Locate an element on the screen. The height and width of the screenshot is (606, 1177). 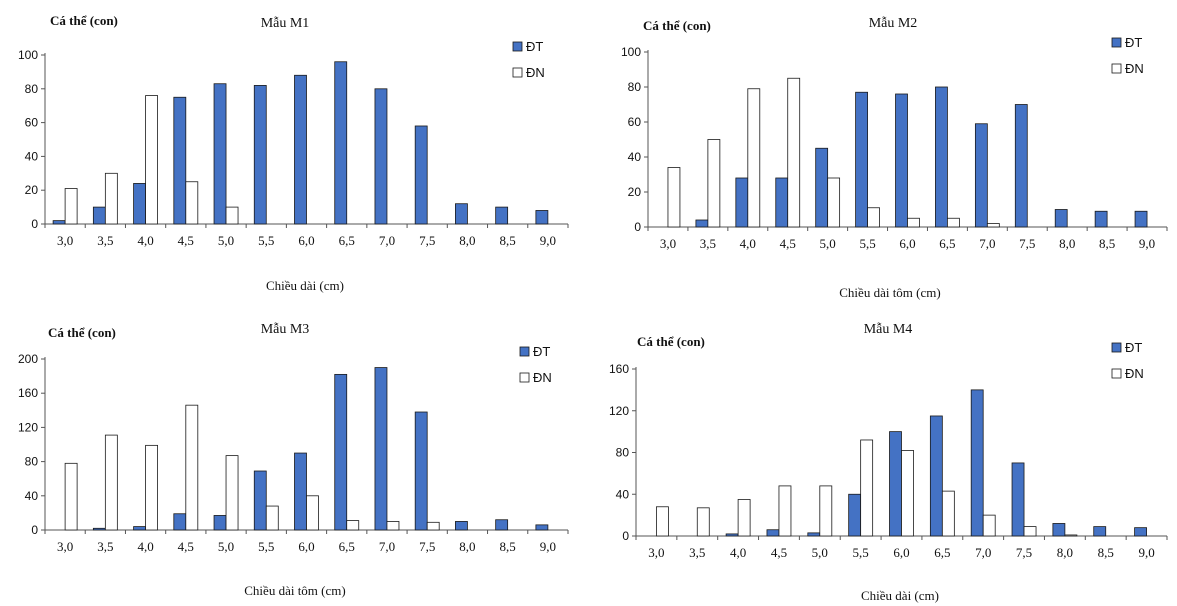
chart-title: Mẫu M2 is located at coordinates (893, 23).